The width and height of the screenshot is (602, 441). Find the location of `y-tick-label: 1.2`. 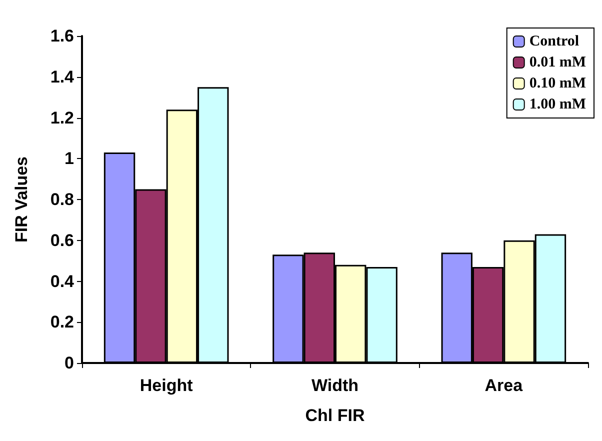

y-tick-label: 1.2 is located at coordinates (62, 118).